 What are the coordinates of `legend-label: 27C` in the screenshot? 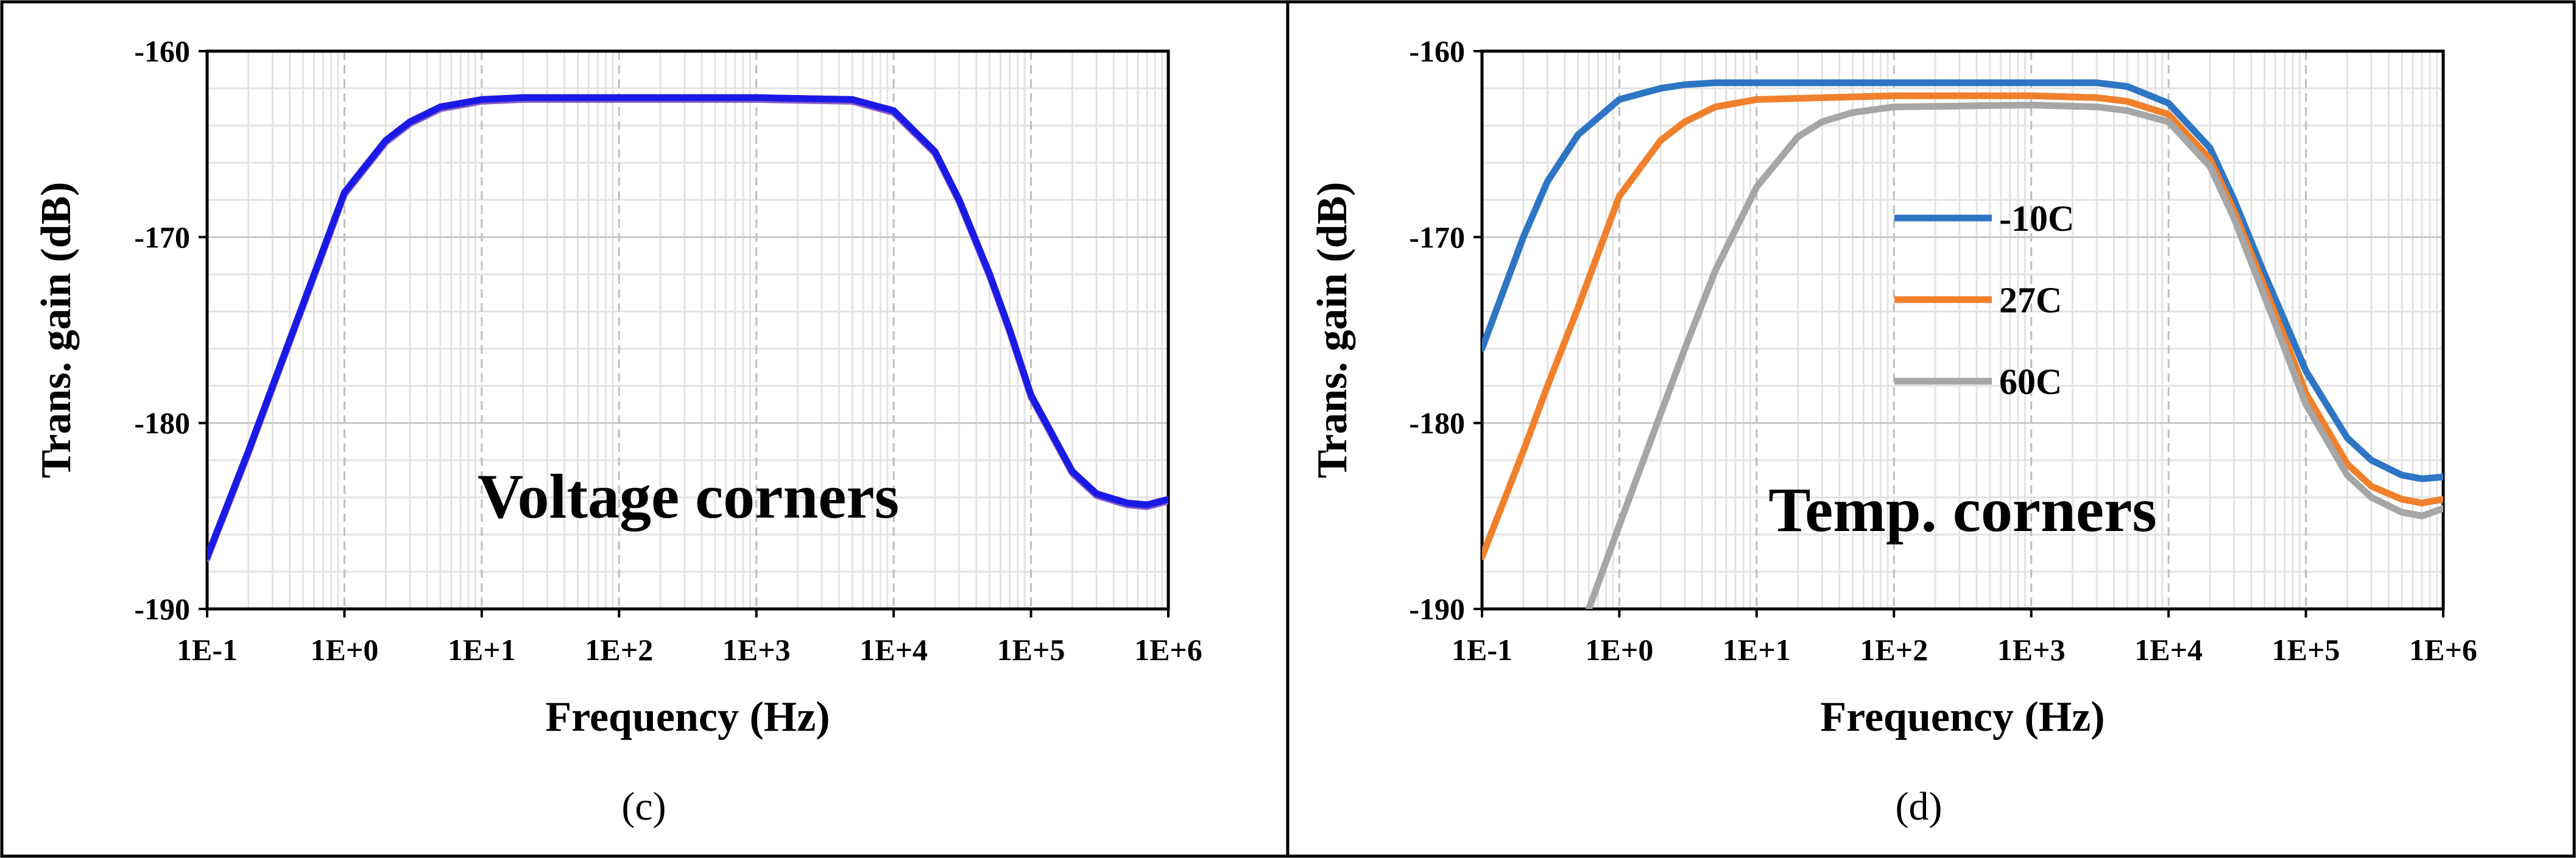 It's located at (2030, 300).